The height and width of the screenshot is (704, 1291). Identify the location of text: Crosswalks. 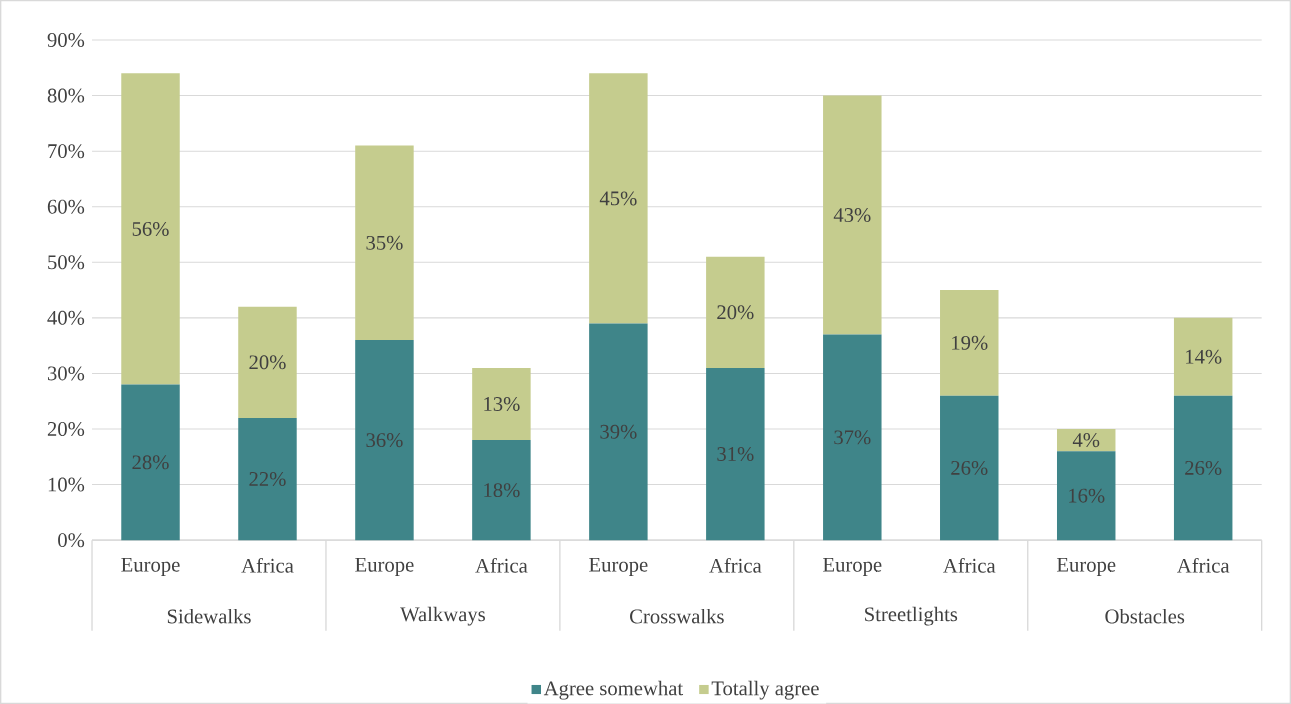
(677, 616).